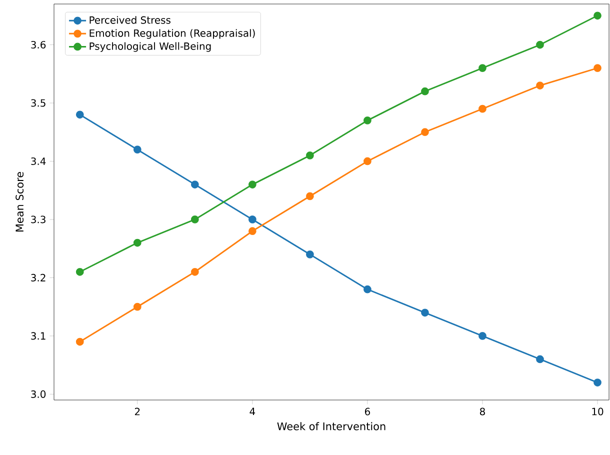 The image size is (610, 455). What do you see at coordinates (38, 220) in the screenshot?
I see `y-tick-label: 3.3` at bounding box center [38, 220].